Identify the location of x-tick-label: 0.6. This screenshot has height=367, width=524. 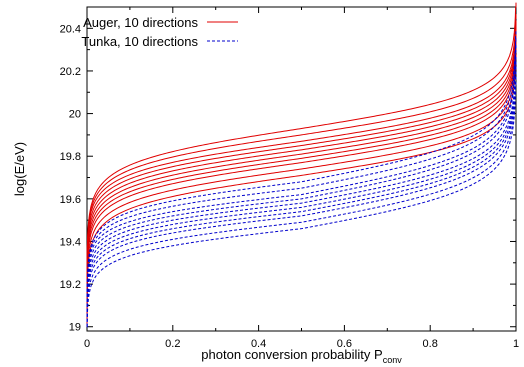
(344, 344).